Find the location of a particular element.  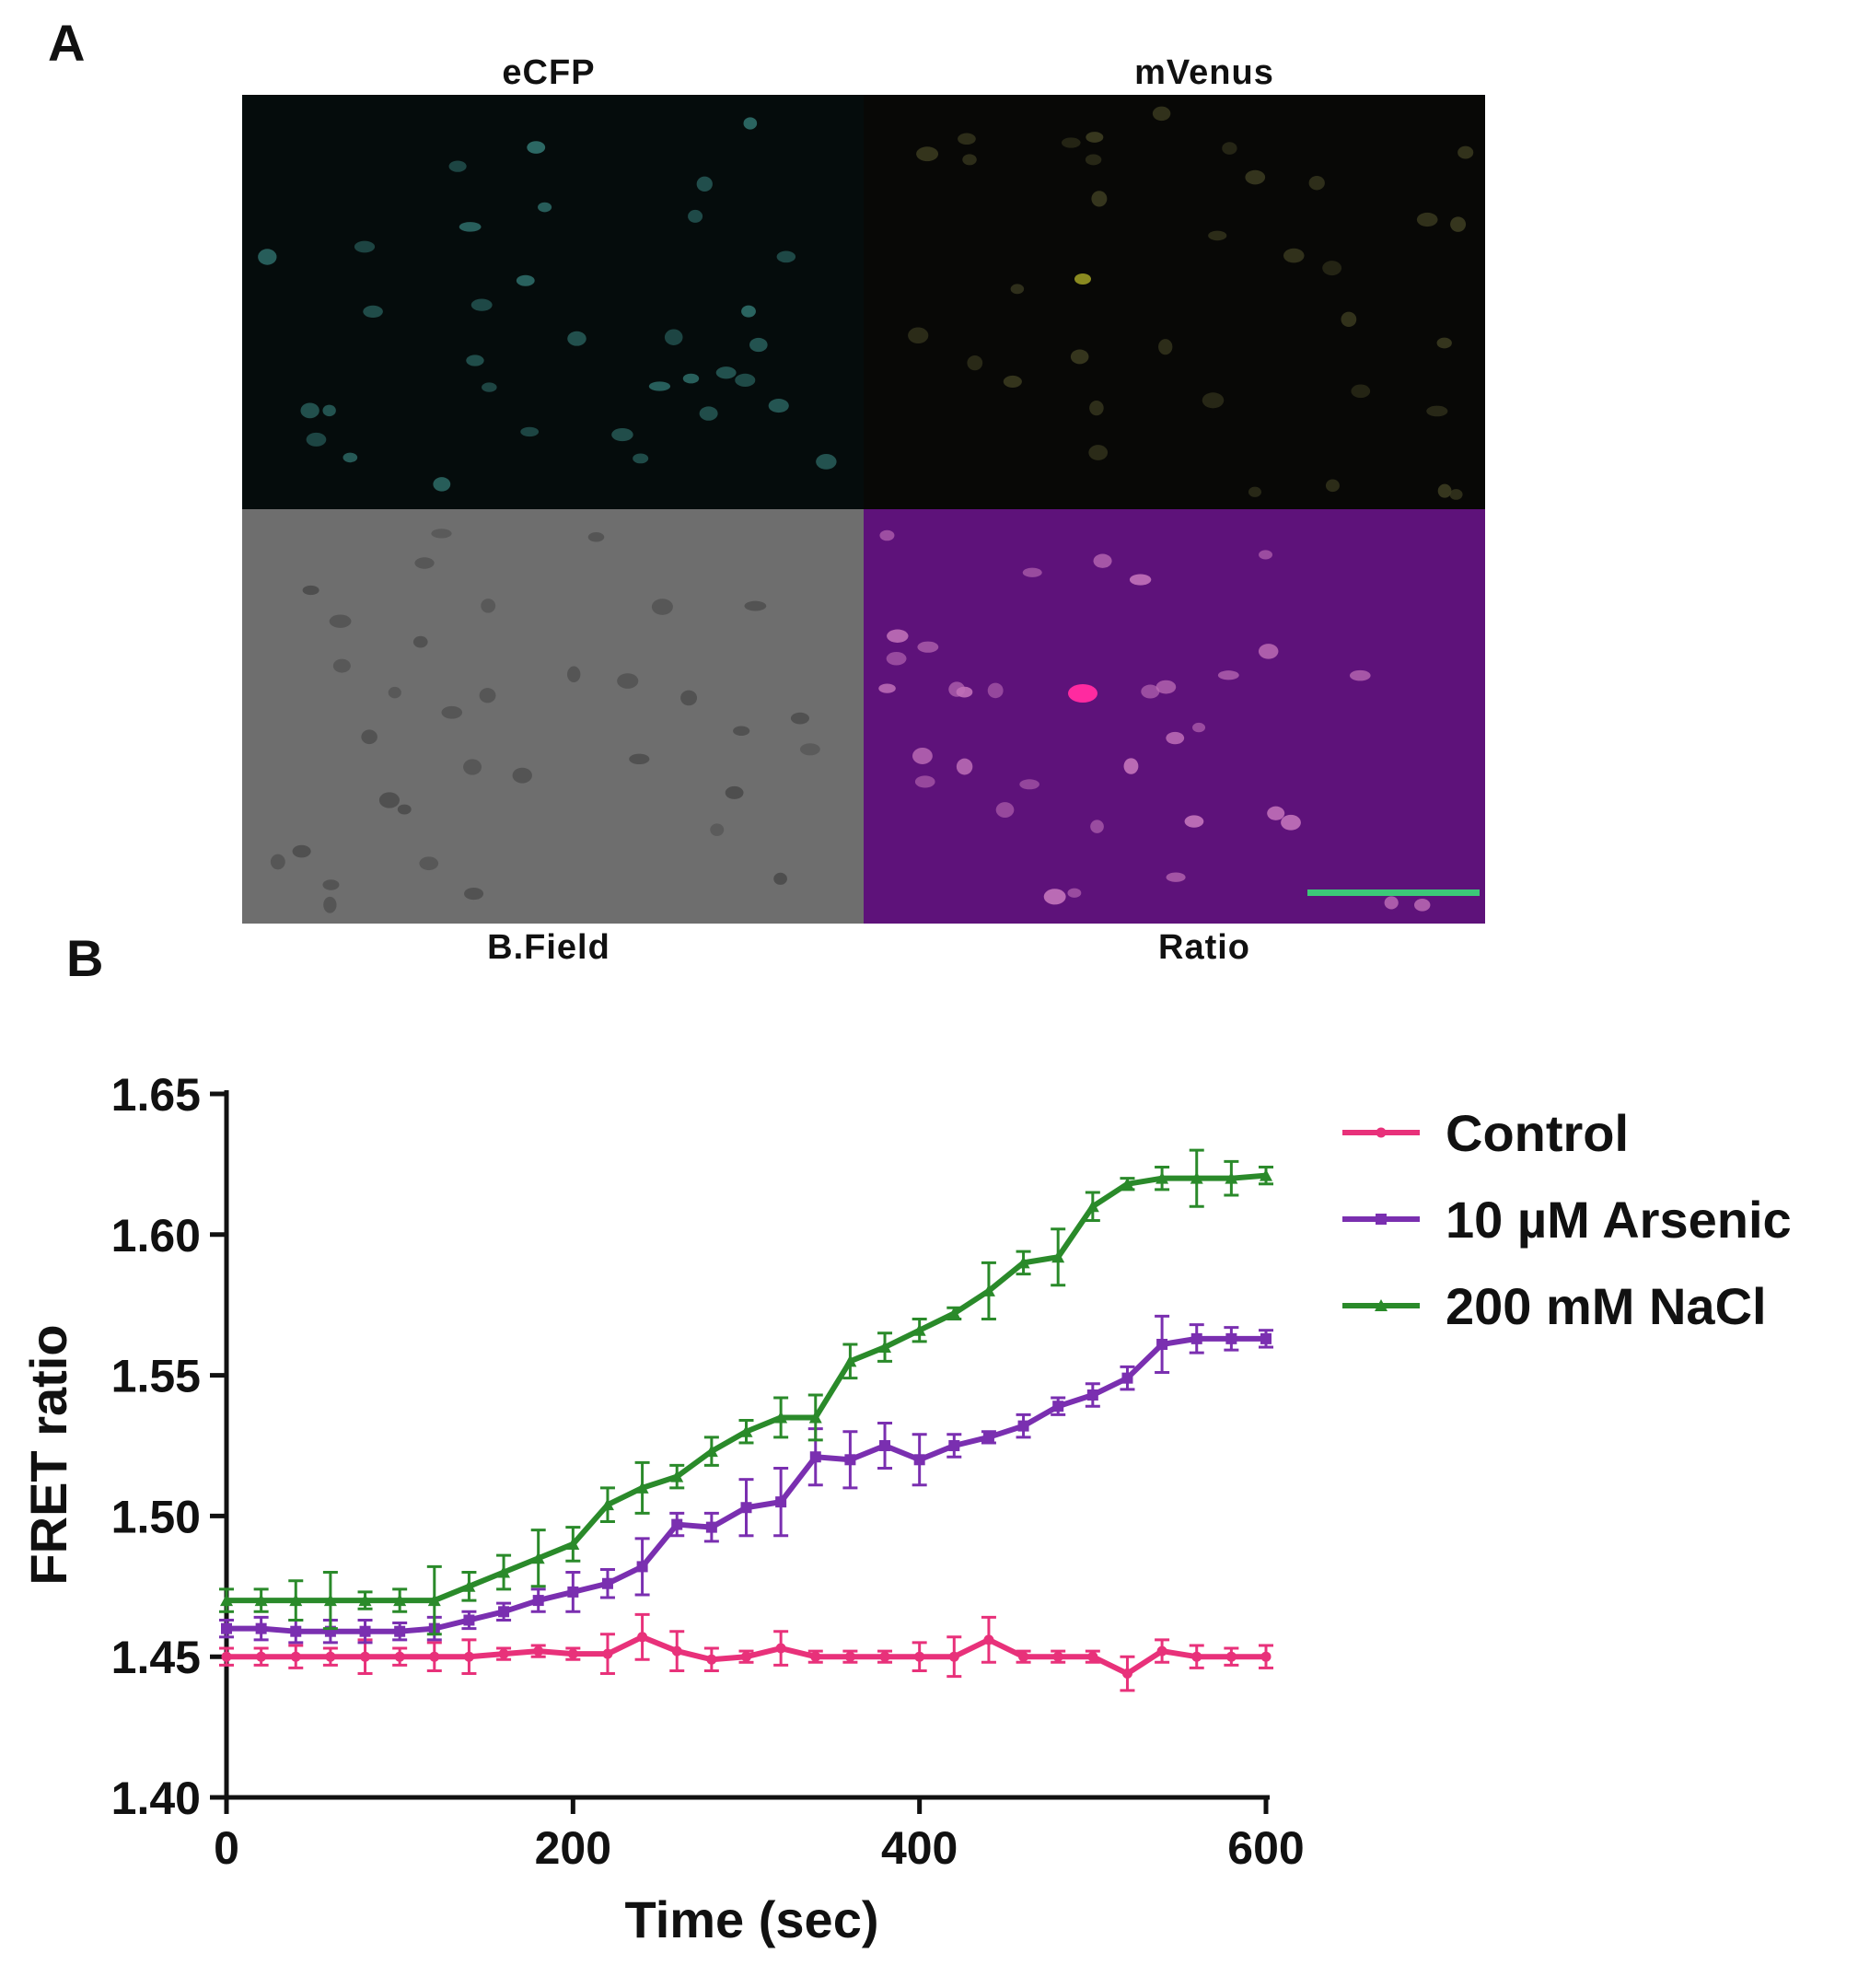

y-tick-label: 1.65 is located at coordinates (156, 1095).